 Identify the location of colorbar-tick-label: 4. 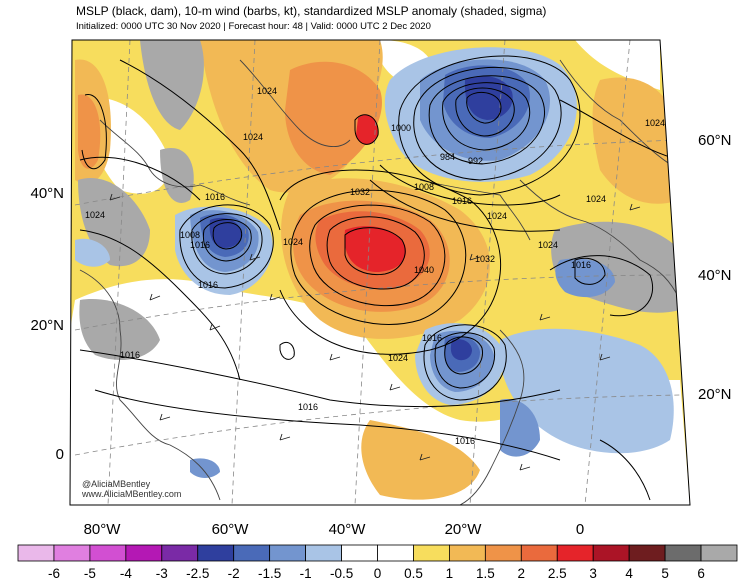
(629, 573).